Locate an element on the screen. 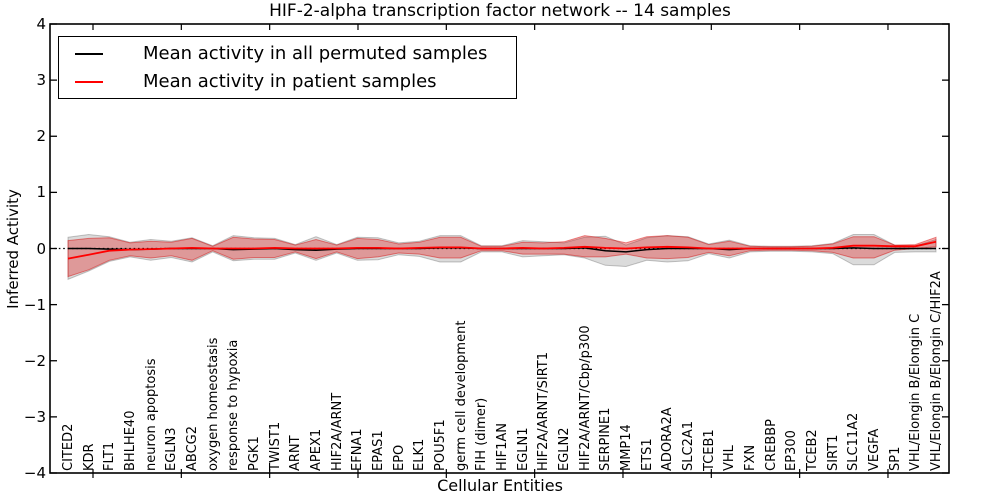 The image size is (1000, 500). x-tick-label: TCEB2 is located at coordinates (812, 450).